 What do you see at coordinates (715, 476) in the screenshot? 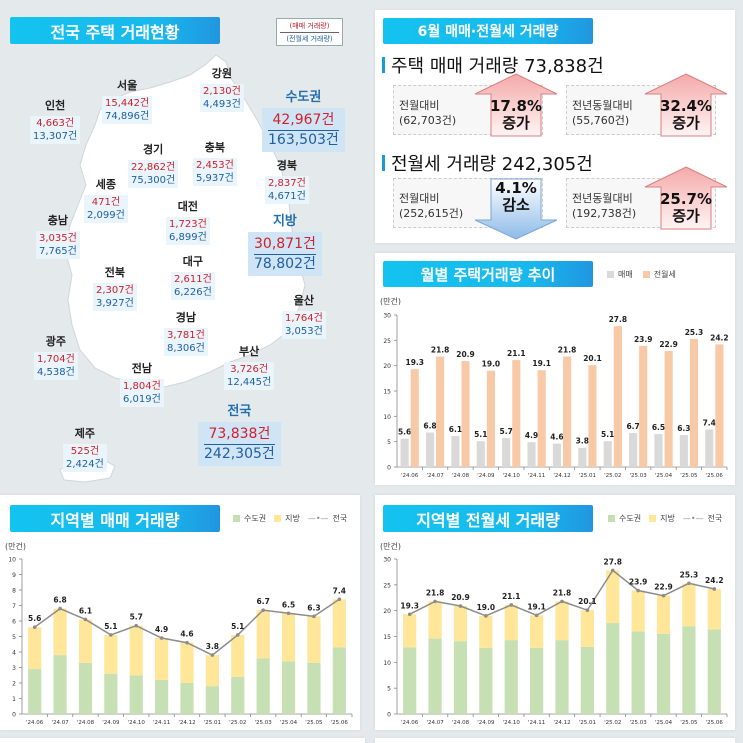
I see `x-tick-label: '25.06` at bounding box center [715, 476].